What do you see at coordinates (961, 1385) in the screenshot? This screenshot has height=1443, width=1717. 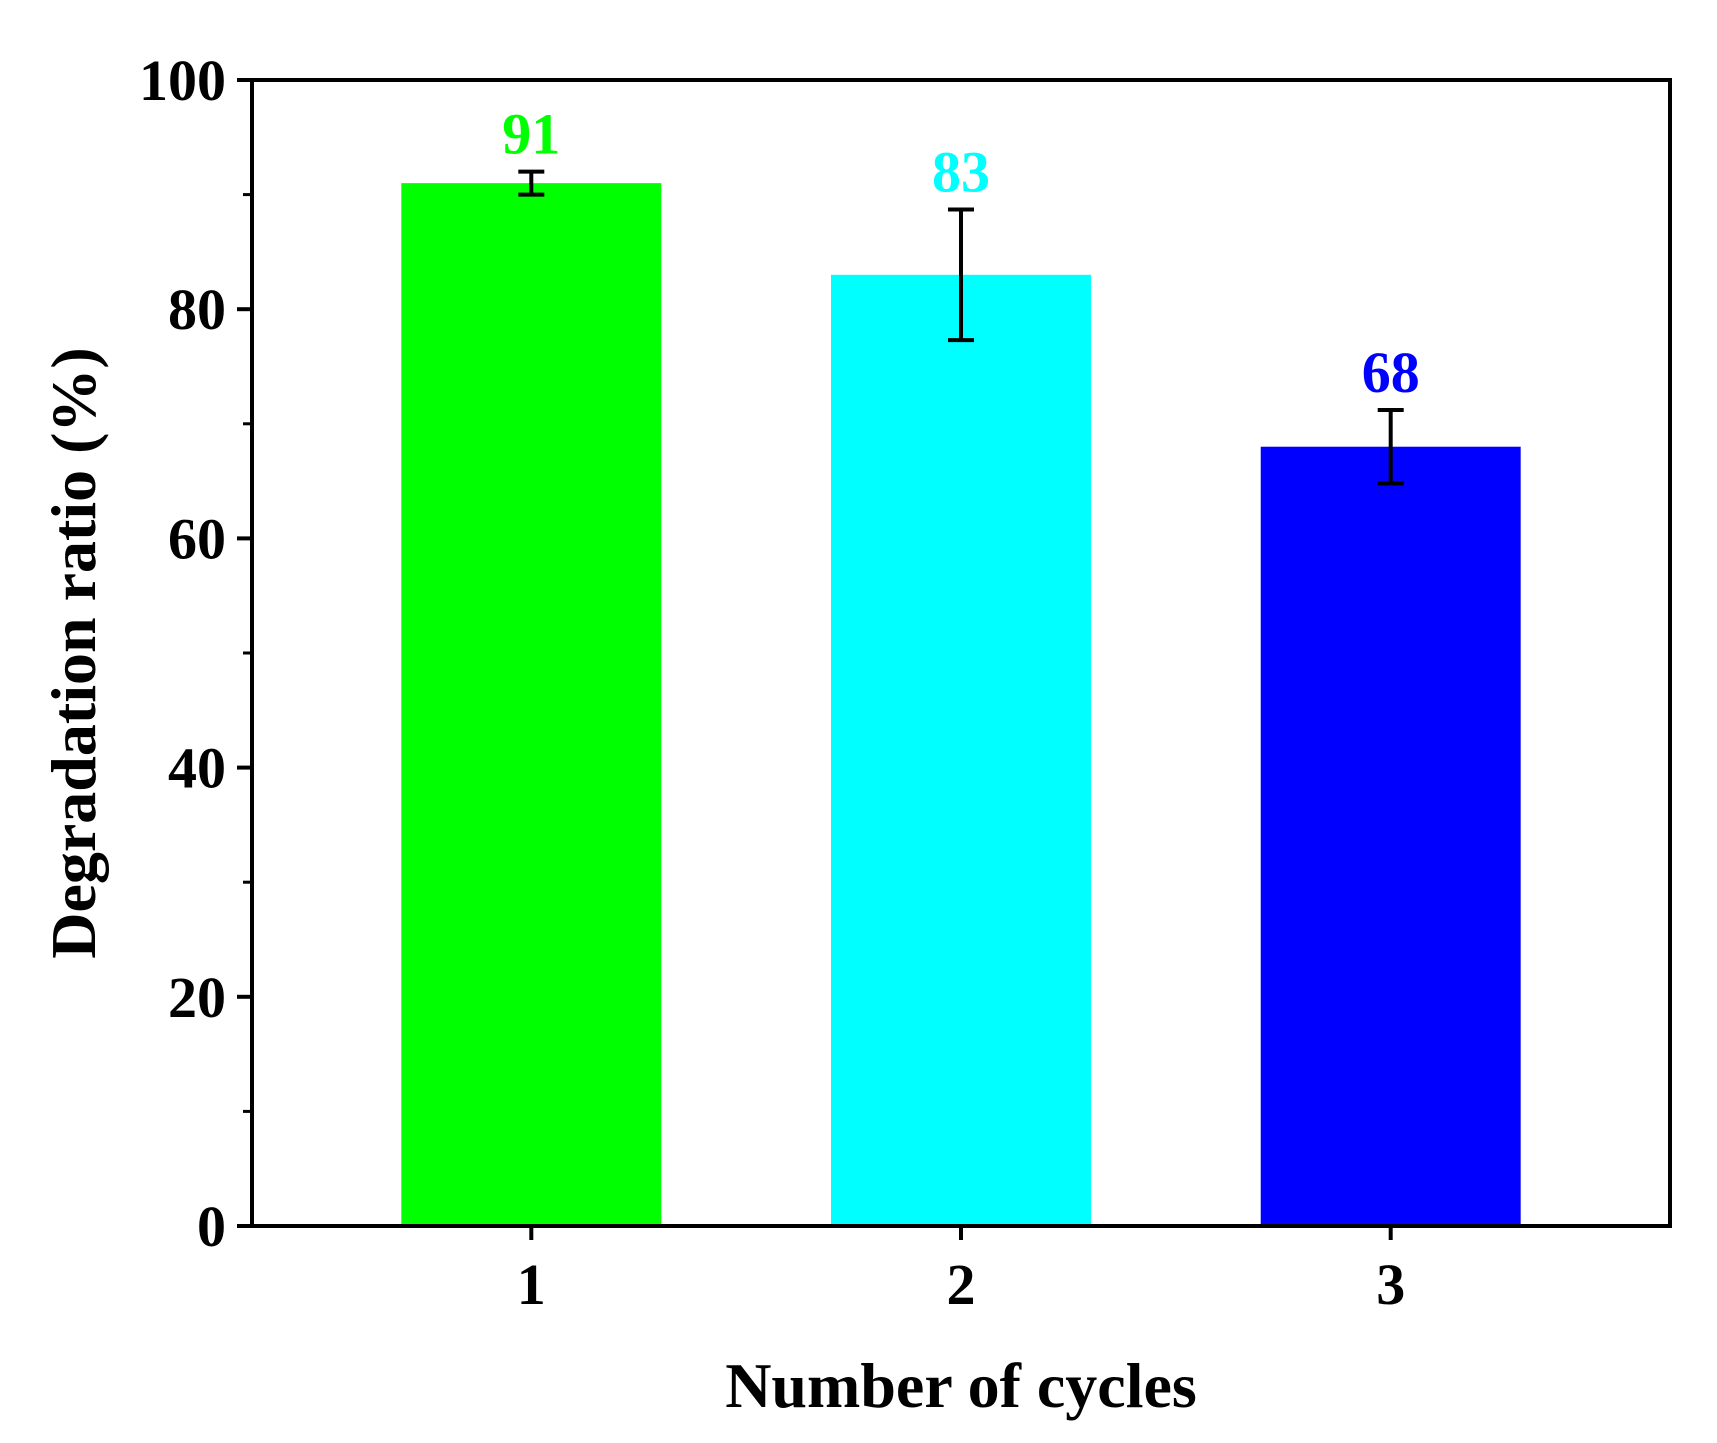 I see `x-axis-title: Number of cycles` at bounding box center [961, 1385].